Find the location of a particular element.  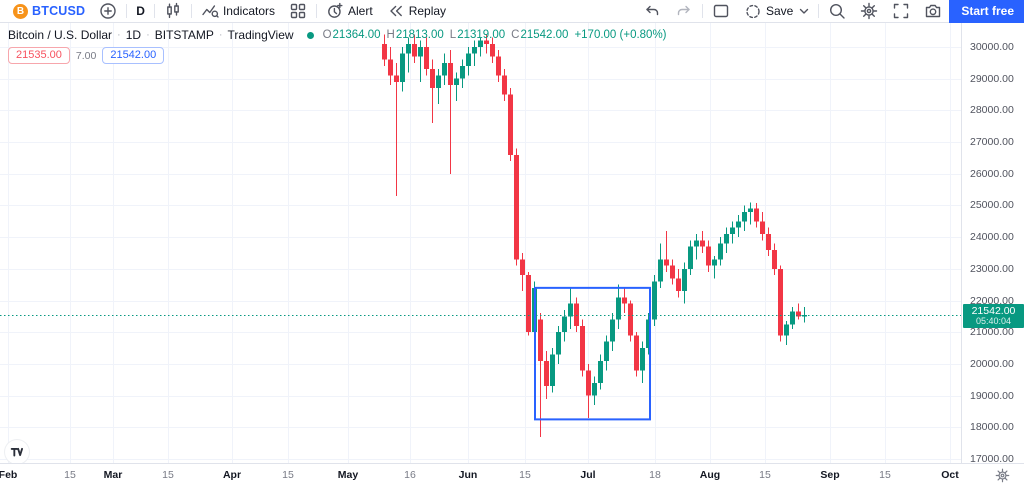

compare-button is located at coordinates (108, 11).